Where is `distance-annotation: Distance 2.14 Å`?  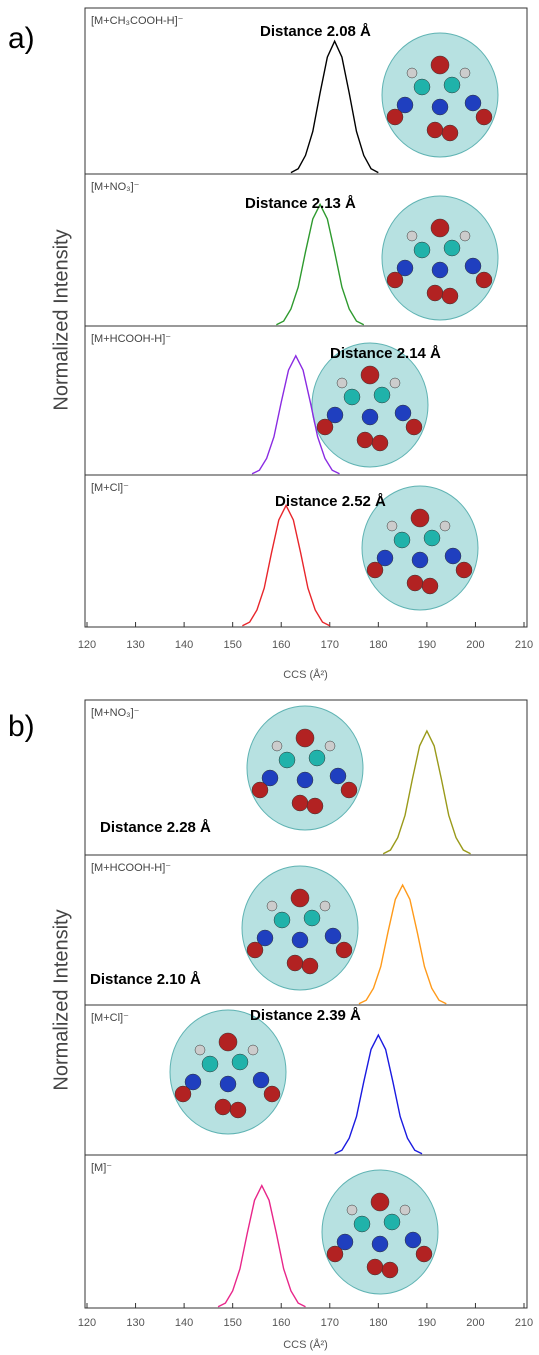
distance-annotation: Distance 2.14 Å is located at coordinates (385, 353).